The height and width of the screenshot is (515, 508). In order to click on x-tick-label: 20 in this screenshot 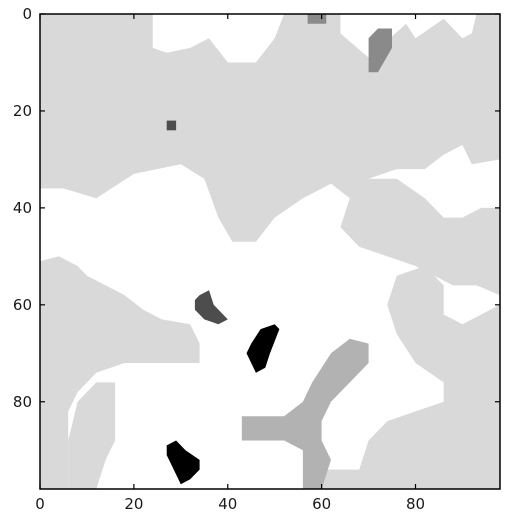, I will do `click(133, 504)`.